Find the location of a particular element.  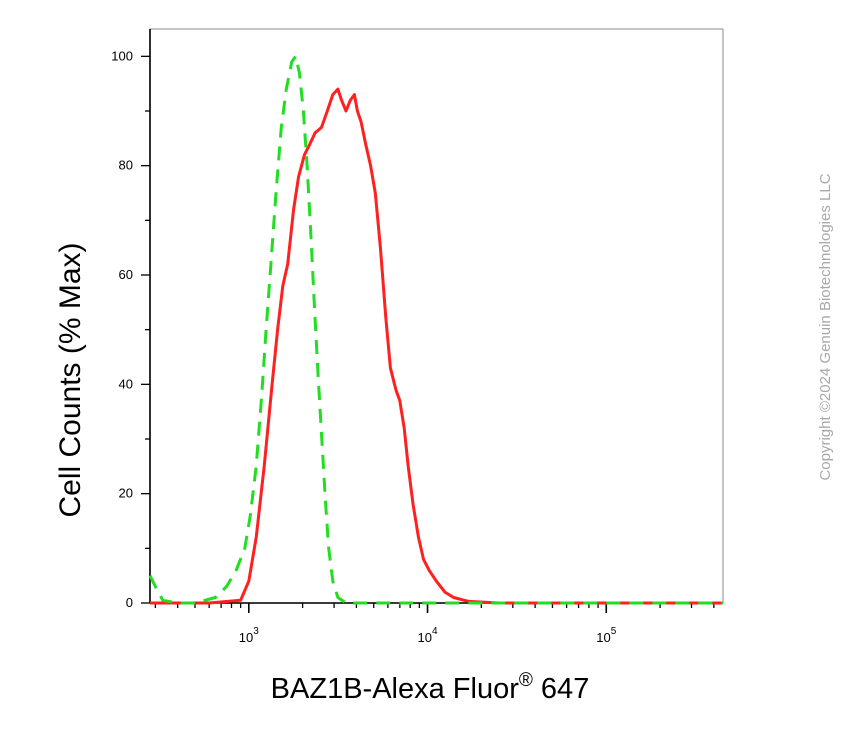

x-tick-label: 10⁵ is located at coordinates (606, 635).